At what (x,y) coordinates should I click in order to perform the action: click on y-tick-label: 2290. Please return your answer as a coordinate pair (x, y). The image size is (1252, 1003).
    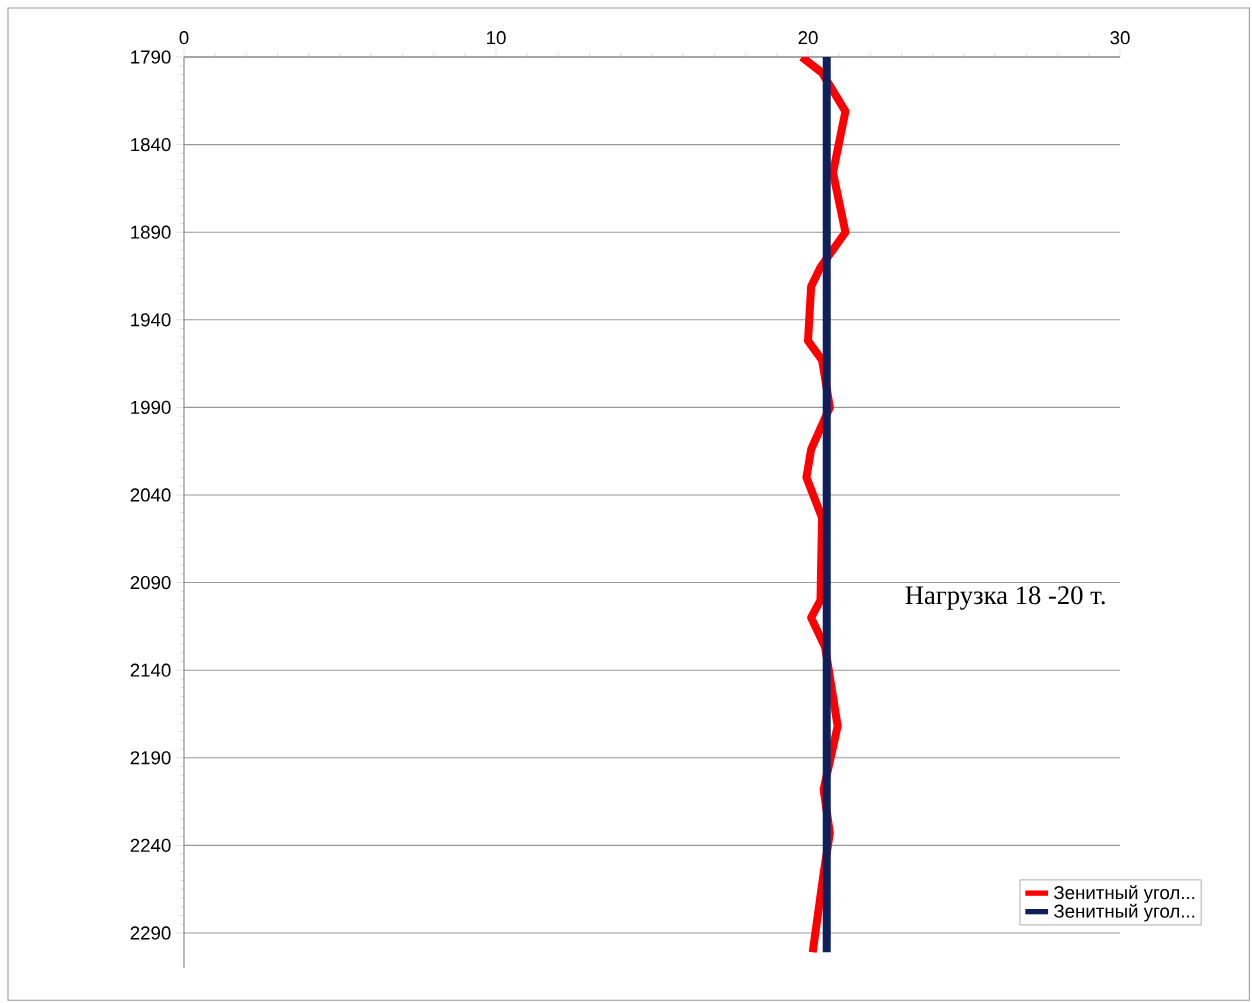
    Looking at the image, I should click on (150, 933).